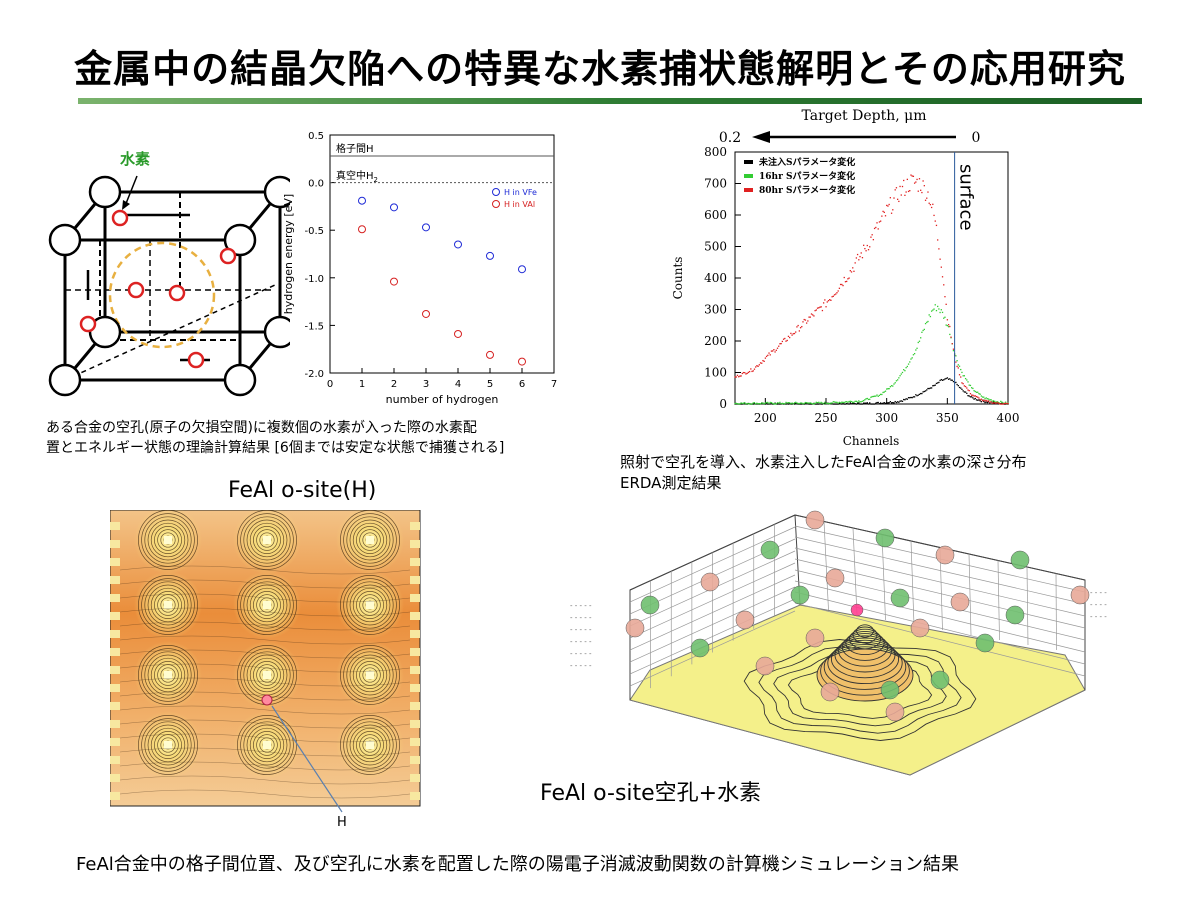  I want to click on energy-xtick-label: 1, so click(362, 384).